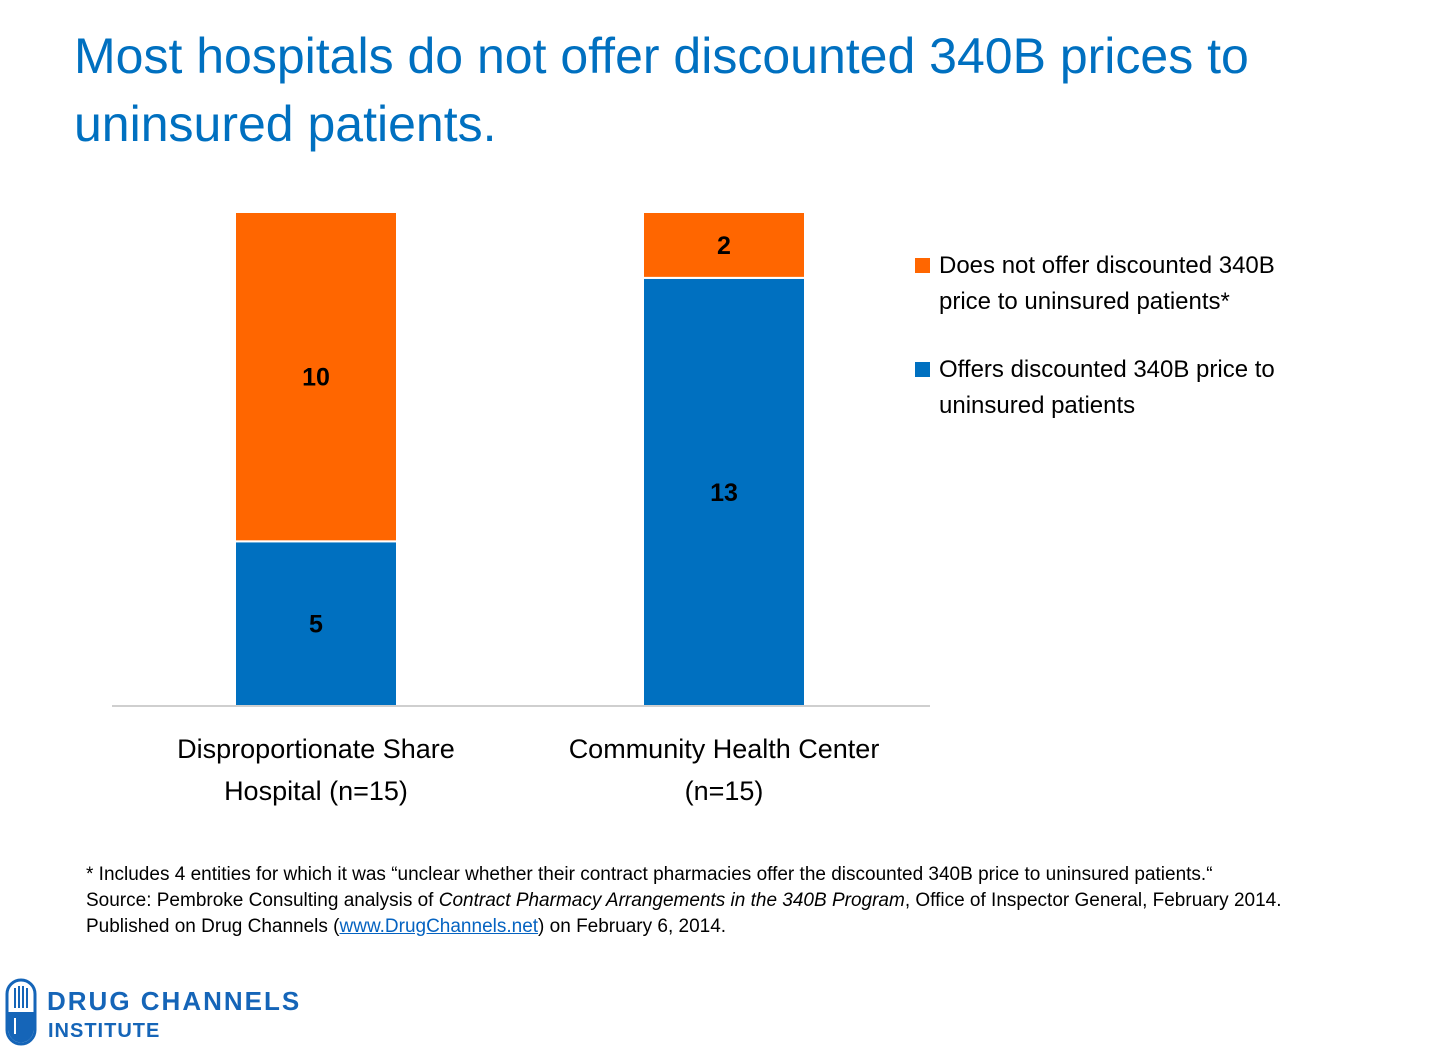  I want to click on legend-label: price to uninsured patients*, so click(1084, 301).